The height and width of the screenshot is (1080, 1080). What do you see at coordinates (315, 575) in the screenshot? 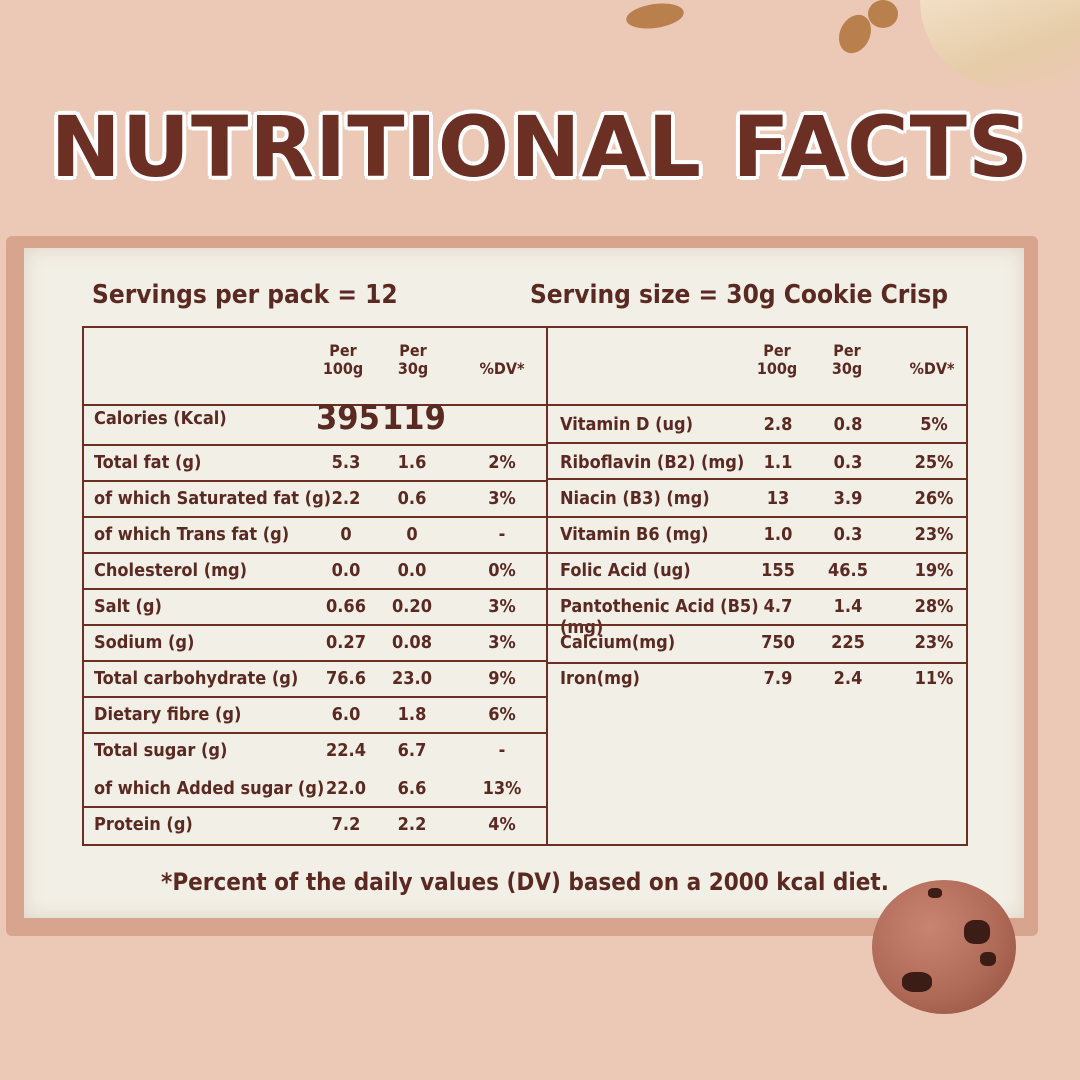
I see `table-row: Cholesterol (mg) 0.0 0.0 0%` at bounding box center [315, 575].